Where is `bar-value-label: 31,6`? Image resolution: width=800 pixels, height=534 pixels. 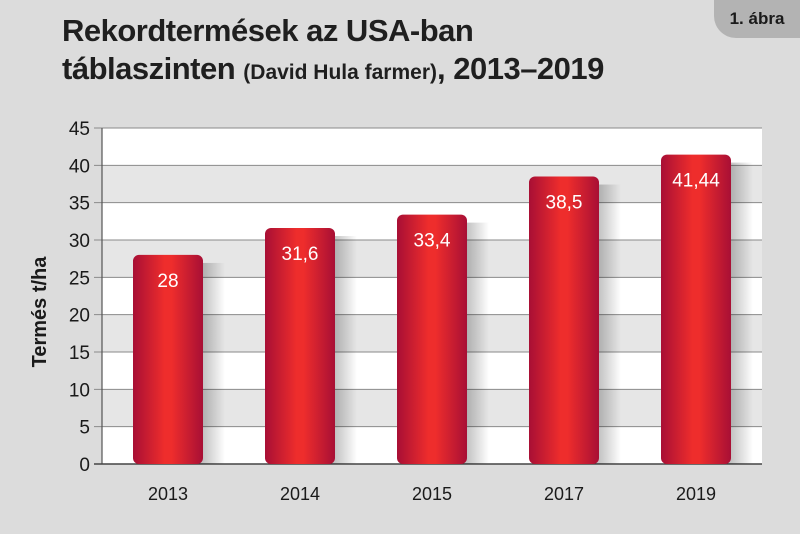
bar-value-label: 31,6 is located at coordinates (300, 254).